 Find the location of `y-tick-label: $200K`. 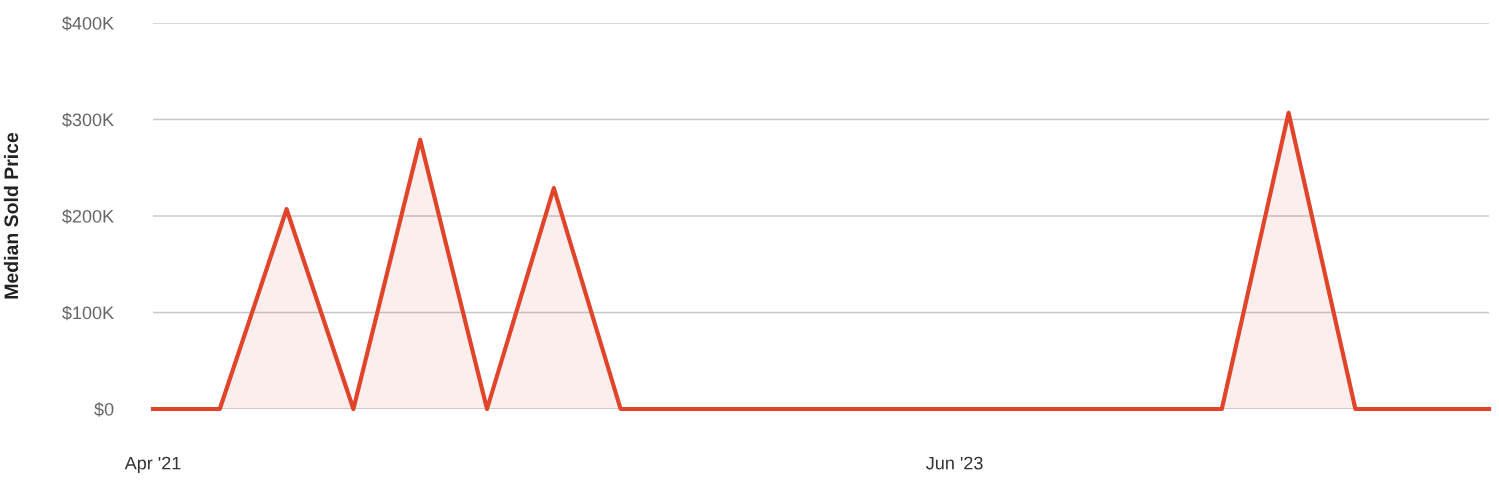

y-tick-label: $200K is located at coordinates (88, 216).